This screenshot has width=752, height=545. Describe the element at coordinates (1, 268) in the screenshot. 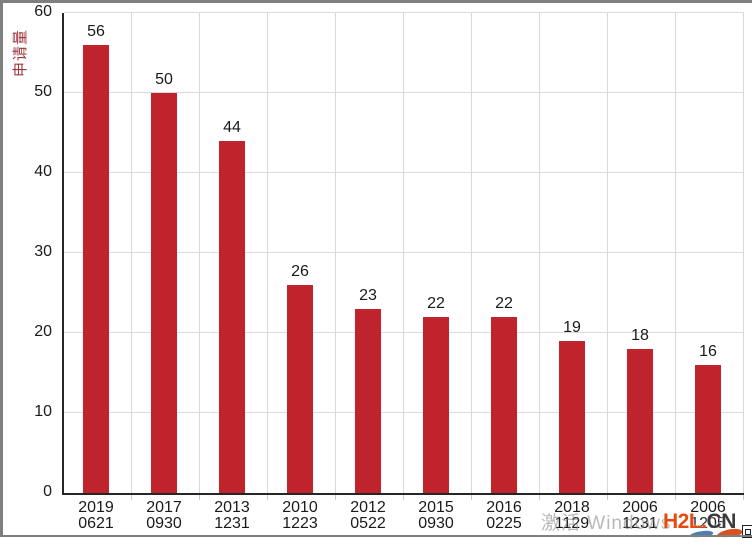

I see `frame-left-border` at that location.